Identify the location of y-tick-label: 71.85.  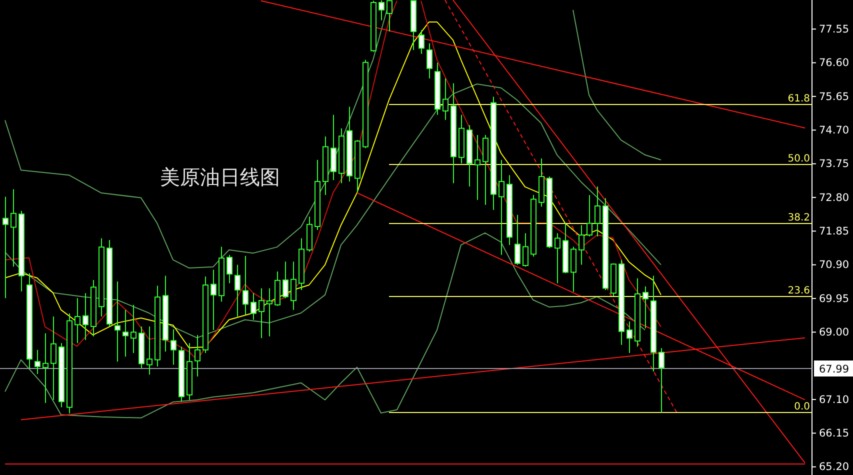
(834, 231).